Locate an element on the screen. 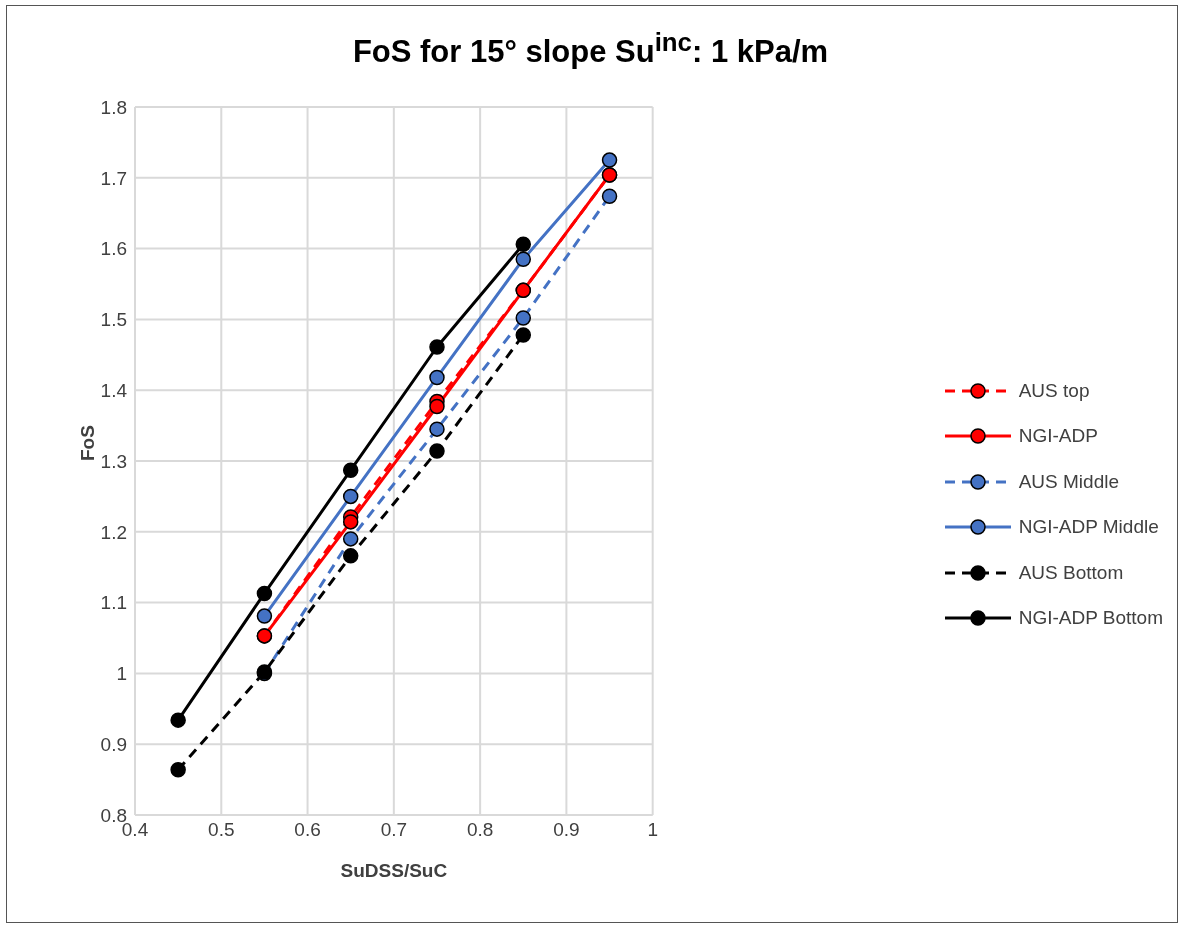  y-tick-label: 1.7 is located at coordinates (113, 178).